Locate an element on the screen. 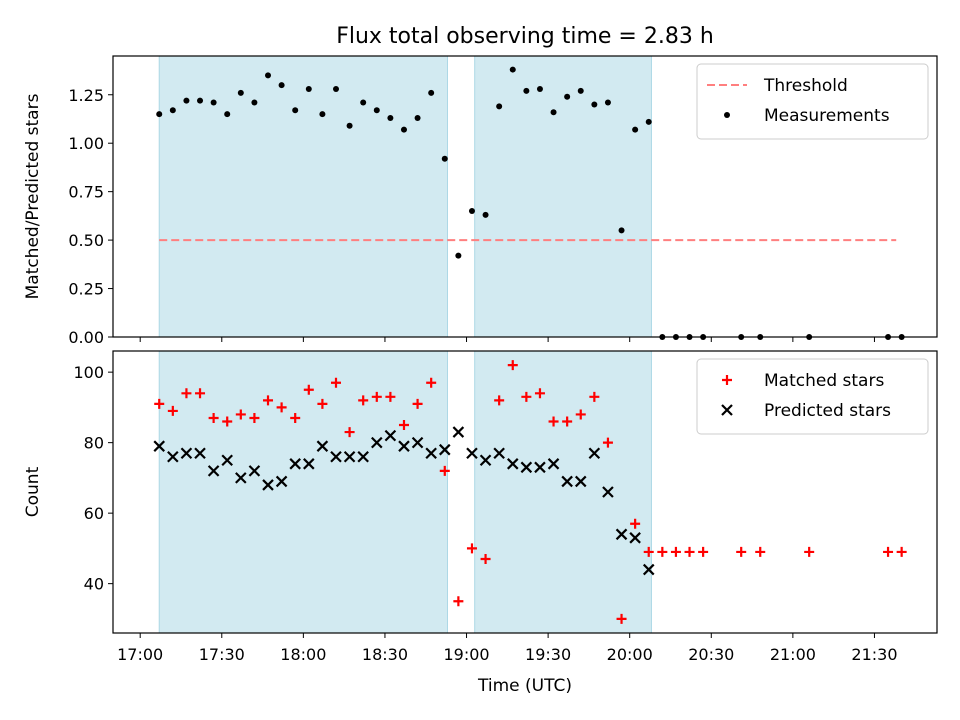  x-tick-label: 19:30 is located at coordinates (548, 654).